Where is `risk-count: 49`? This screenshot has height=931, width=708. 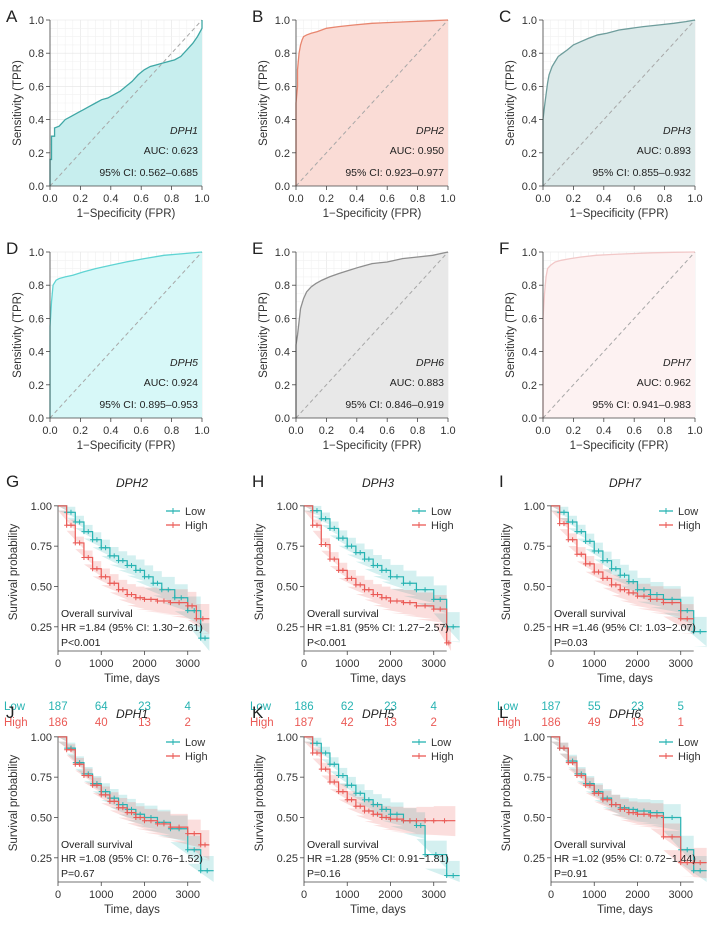
risk-count: 49 is located at coordinates (594, 723).